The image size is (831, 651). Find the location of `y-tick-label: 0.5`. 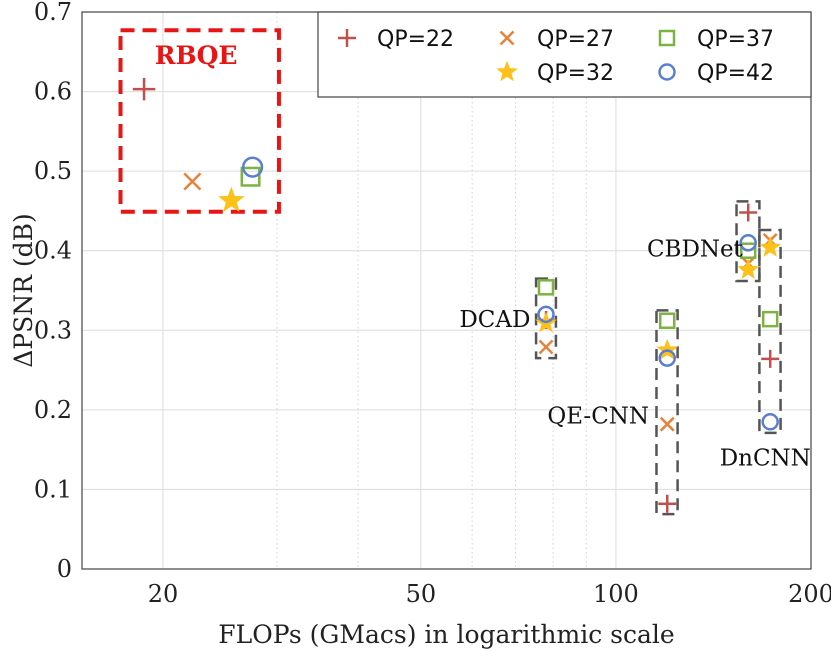

y-tick-label: 0.5 is located at coordinates (53, 171).